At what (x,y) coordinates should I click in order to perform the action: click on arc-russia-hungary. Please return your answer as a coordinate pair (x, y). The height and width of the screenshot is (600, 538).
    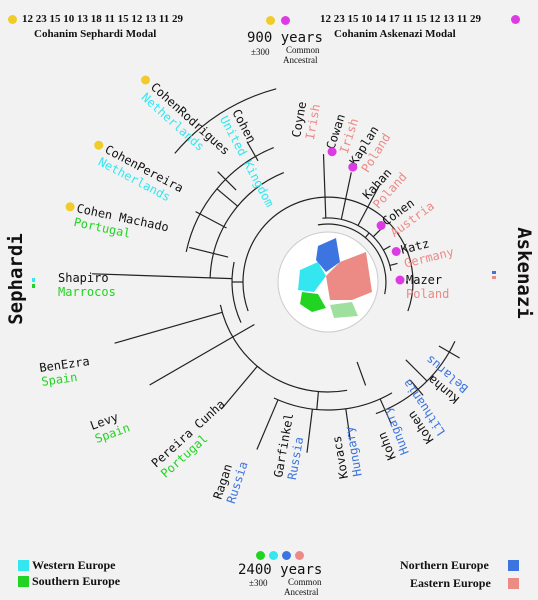
    Looking at the image, I should click on (333, 401).